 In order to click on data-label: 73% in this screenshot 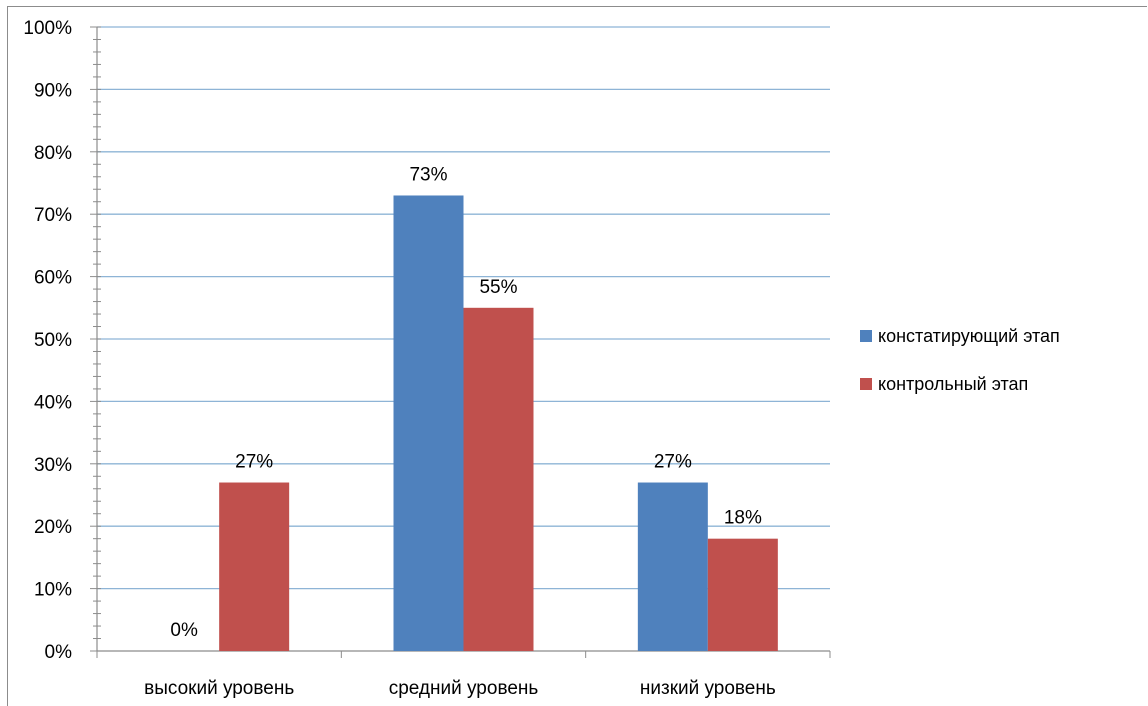, I will do `click(428, 174)`.